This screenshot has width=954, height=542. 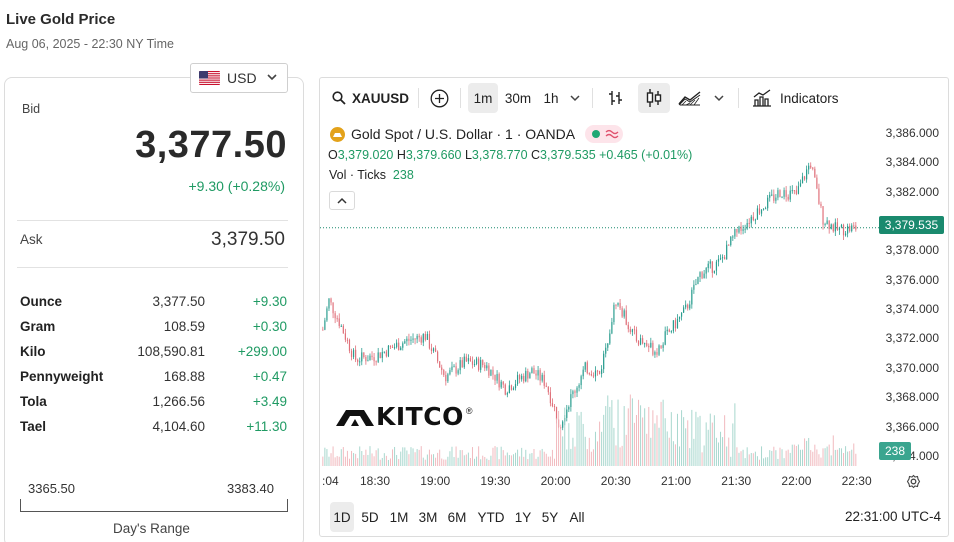 I want to click on collapse-legend-button, so click(x=342, y=200).